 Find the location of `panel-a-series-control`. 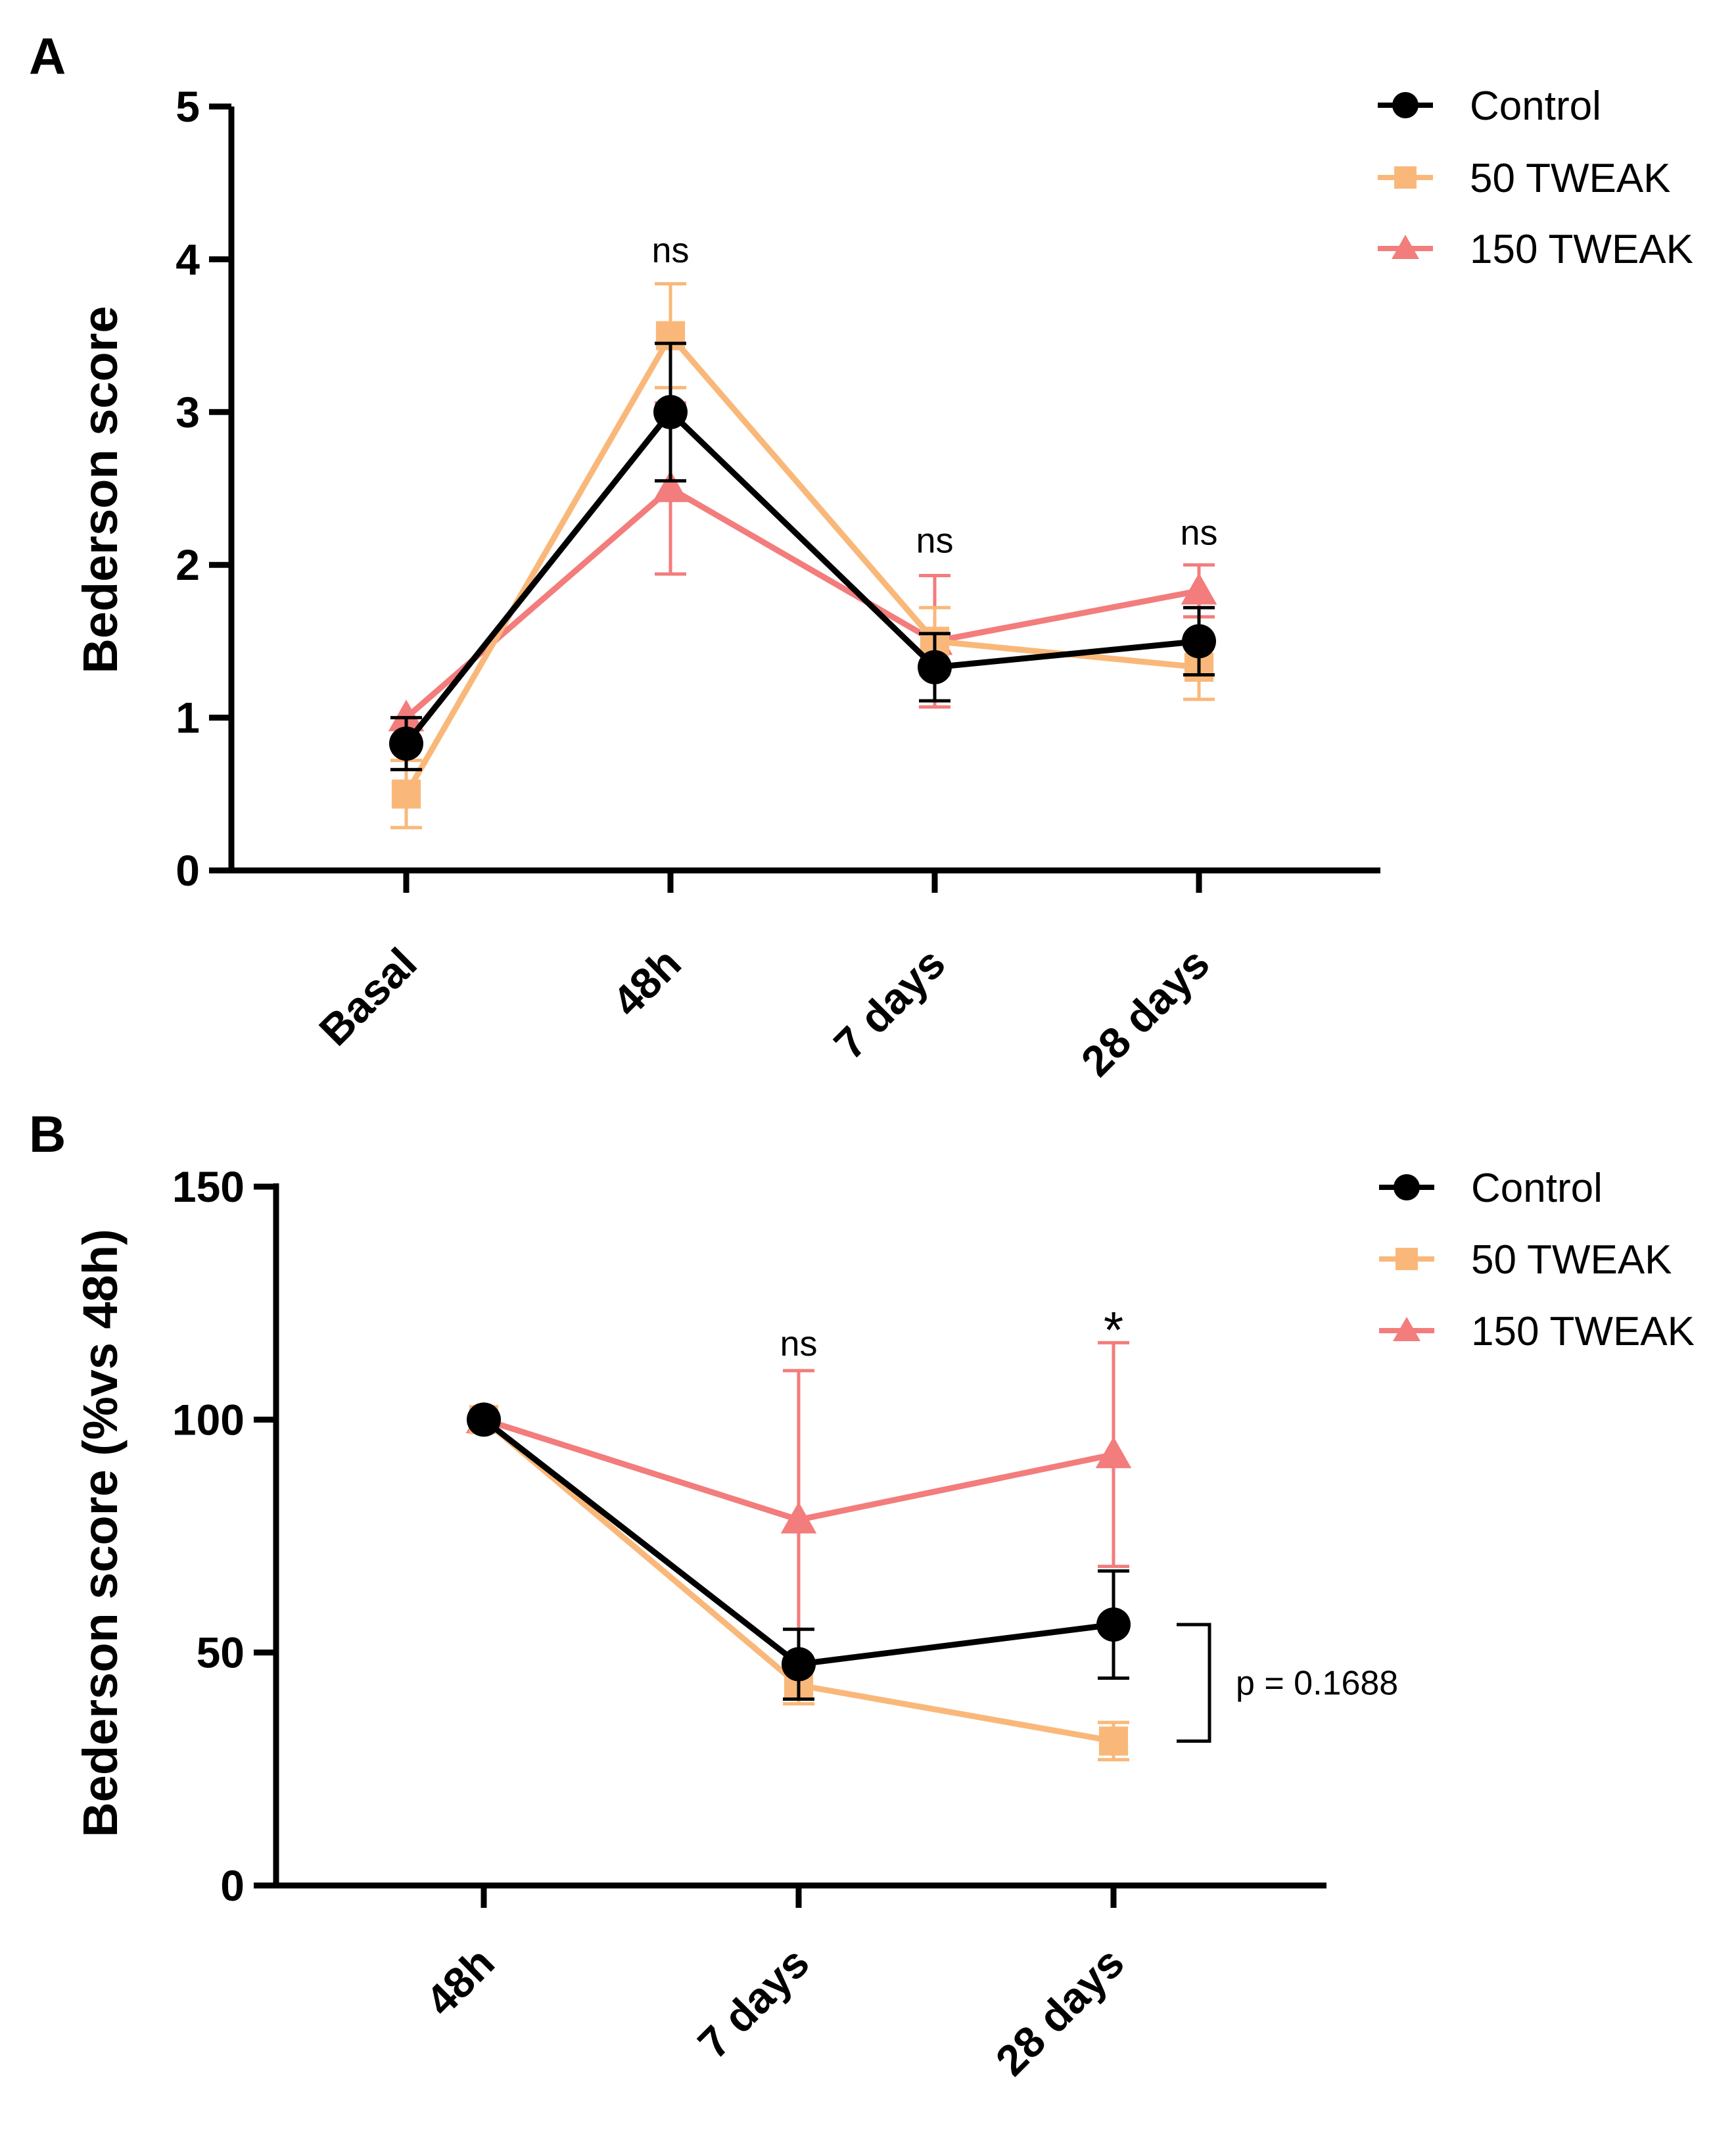

panel-a-series-control is located at coordinates (803, 556).